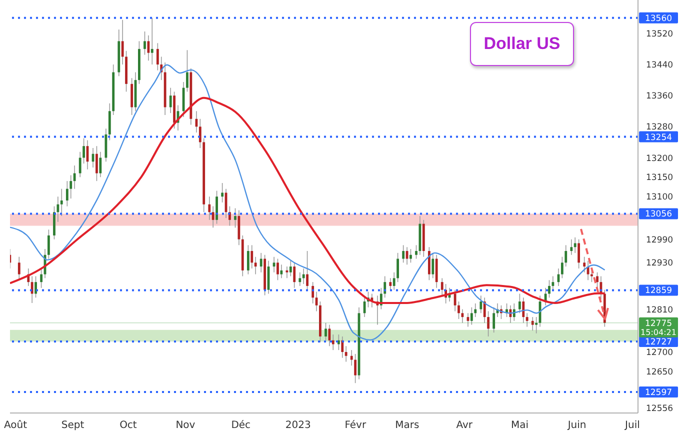  I want to click on y-tick-label: 12810, so click(660, 310).